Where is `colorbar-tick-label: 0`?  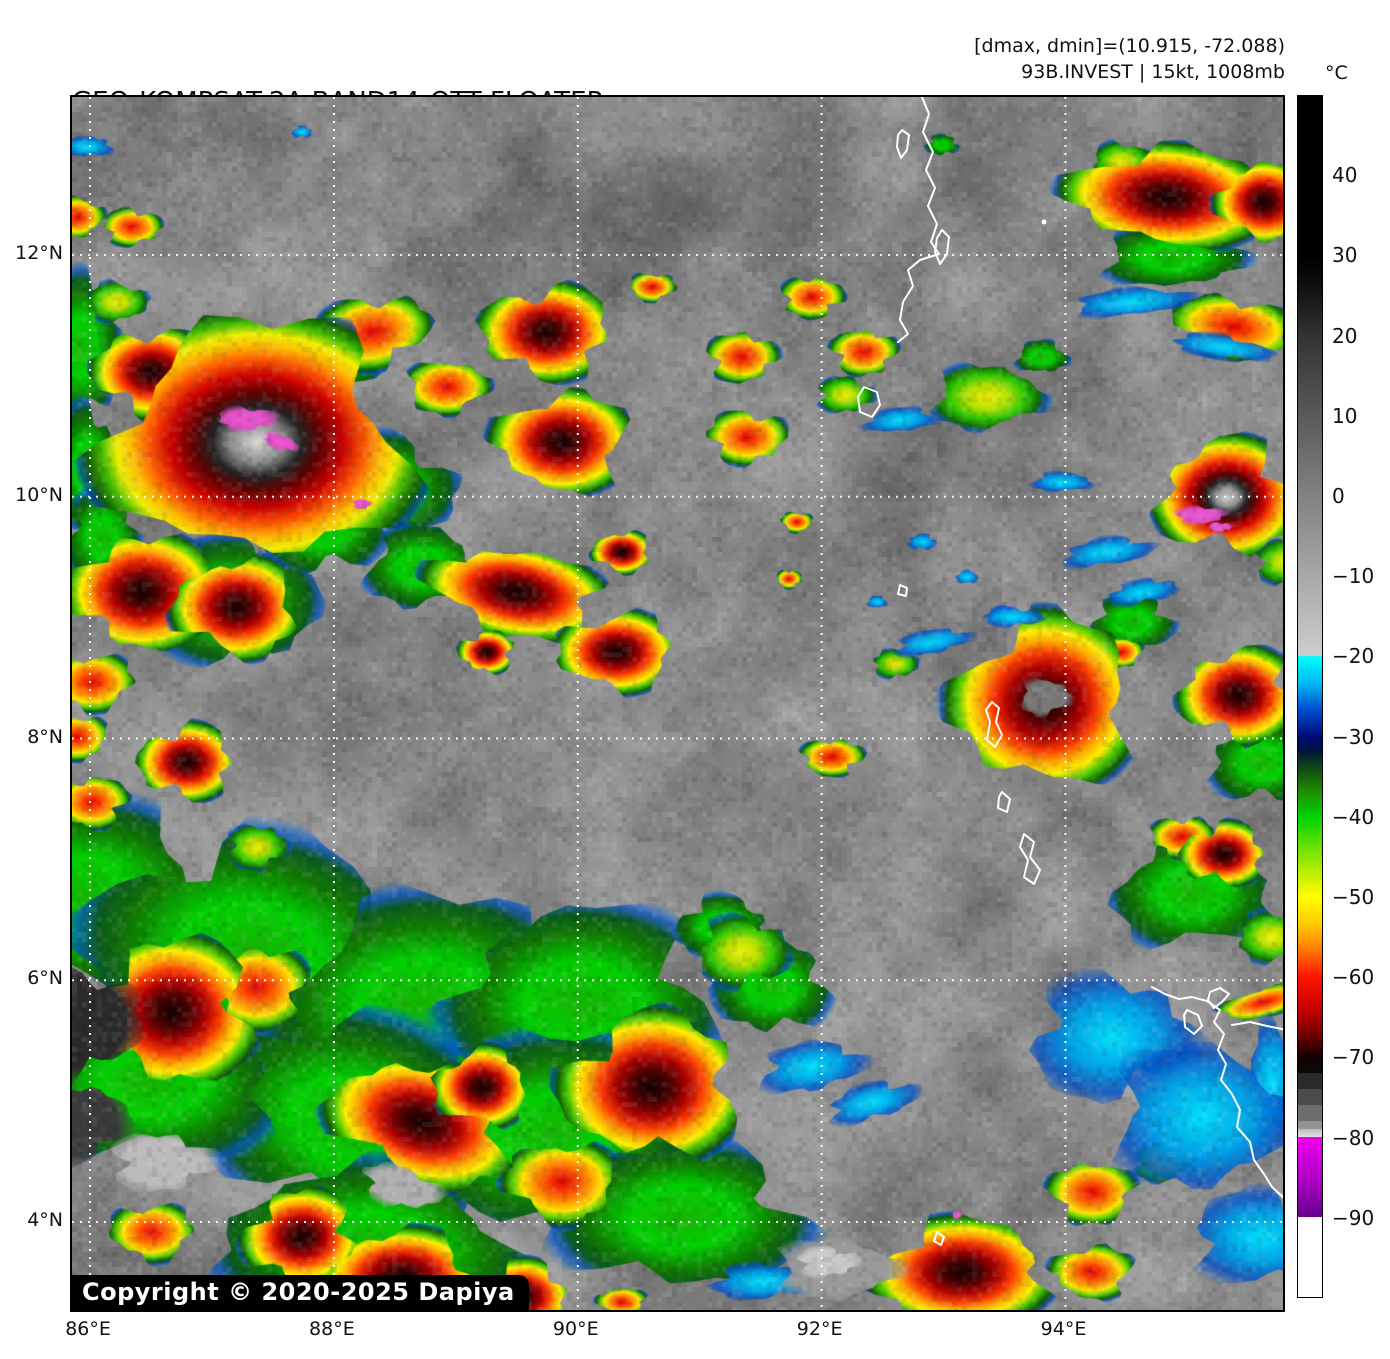 colorbar-tick-label: 0 is located at coordinates (1338, 496).